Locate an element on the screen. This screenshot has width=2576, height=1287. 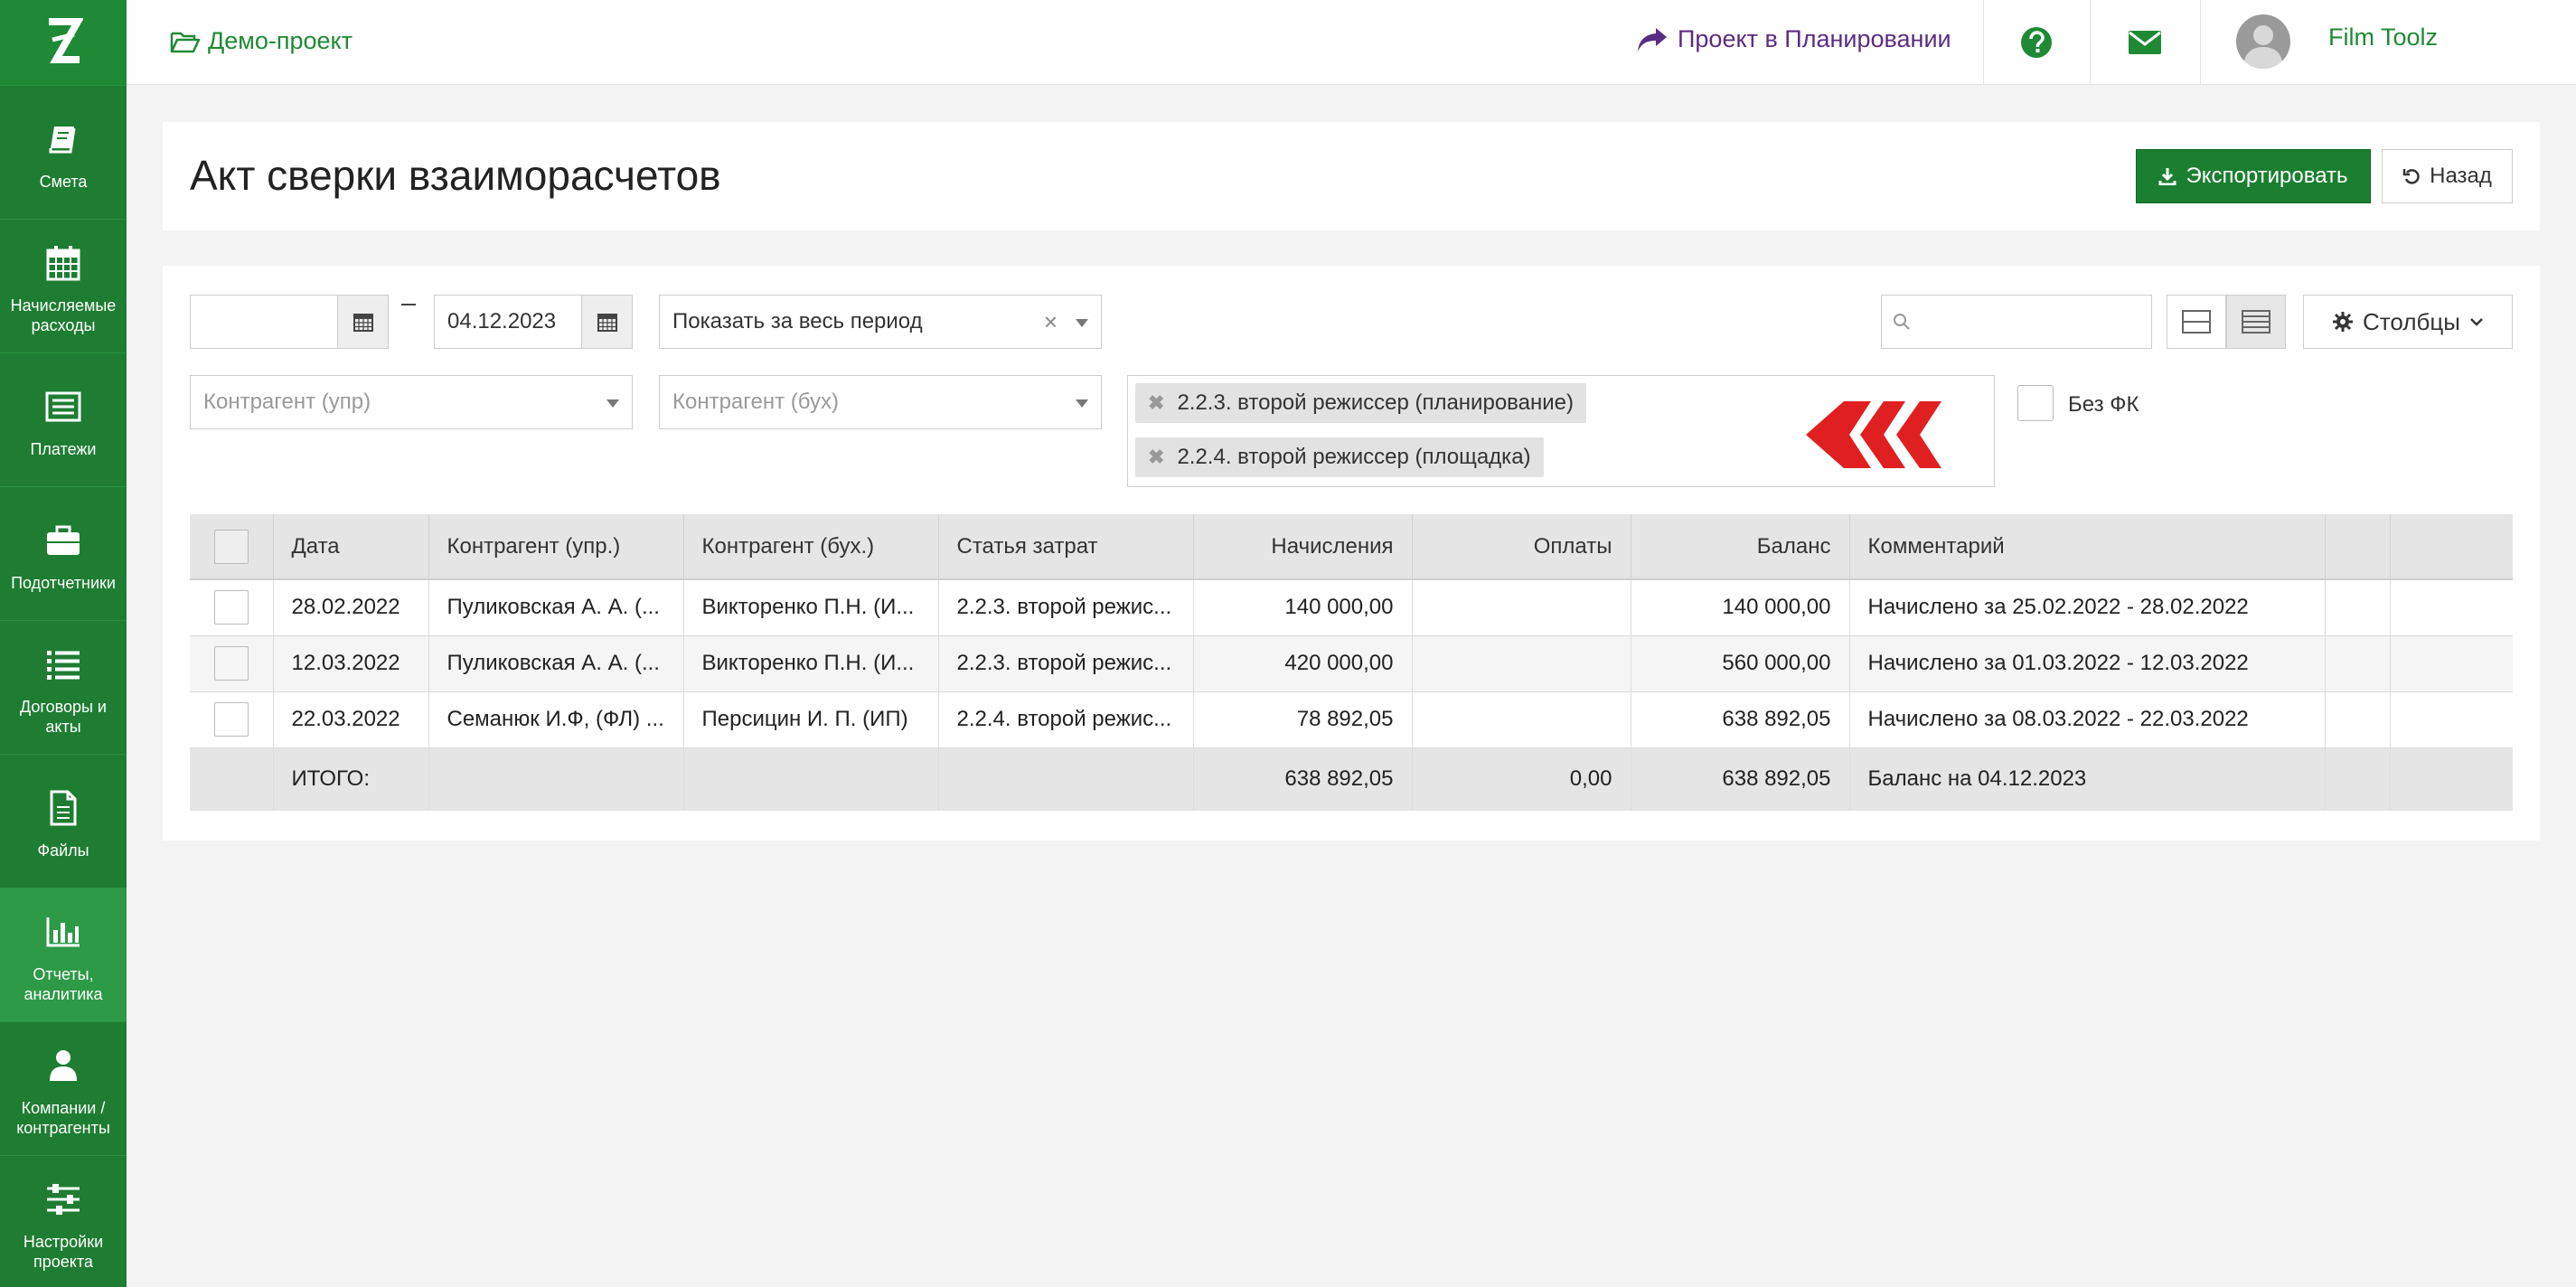
username: Film Toolz is located at coordinates (2384, 37).